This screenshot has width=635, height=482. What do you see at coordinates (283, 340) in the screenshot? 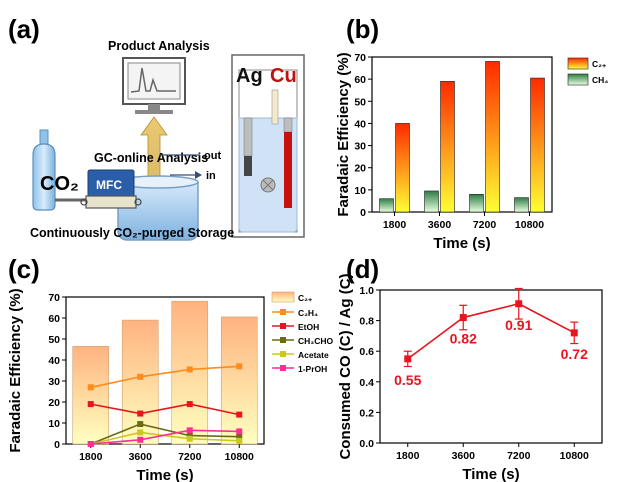
I see `legend-marker-ch-cho` at bounding box center [283, 340].